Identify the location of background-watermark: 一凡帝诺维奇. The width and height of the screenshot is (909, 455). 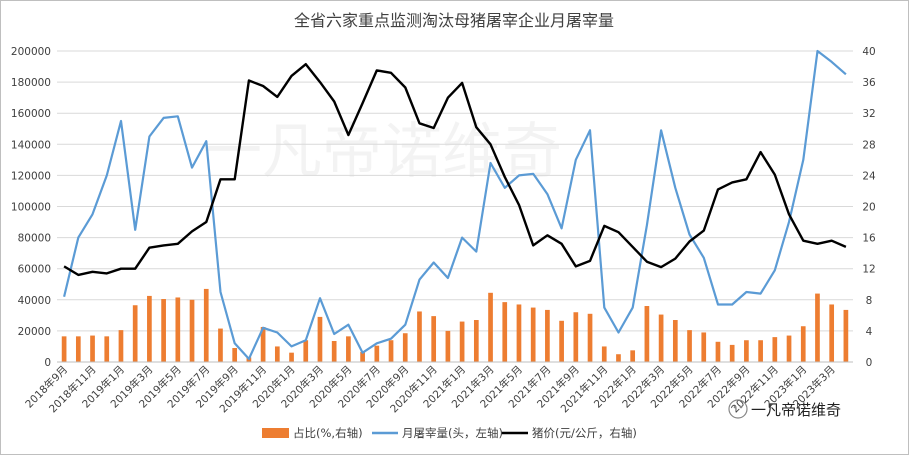
(382, 152).